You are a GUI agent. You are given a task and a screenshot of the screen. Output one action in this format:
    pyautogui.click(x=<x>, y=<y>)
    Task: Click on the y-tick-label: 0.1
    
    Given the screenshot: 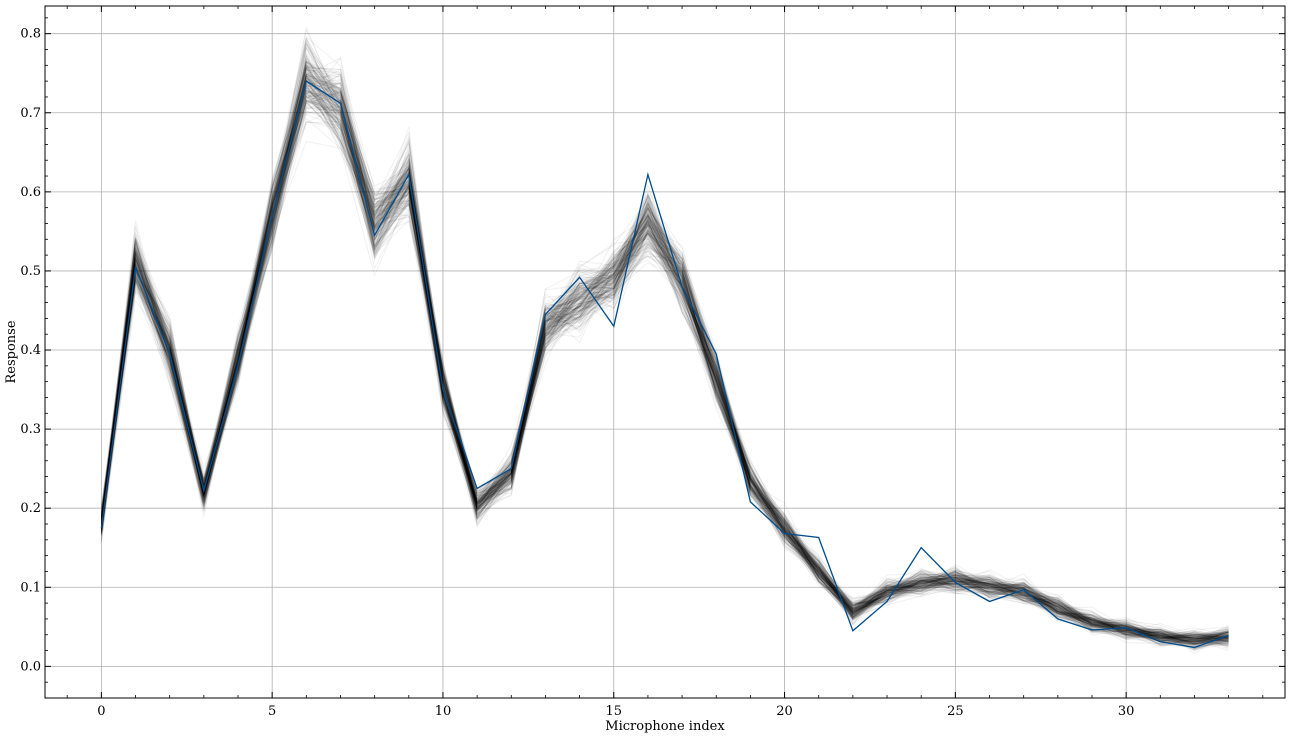 What is the action you would take?
    pyautogui.click(x=30, y=587)
    